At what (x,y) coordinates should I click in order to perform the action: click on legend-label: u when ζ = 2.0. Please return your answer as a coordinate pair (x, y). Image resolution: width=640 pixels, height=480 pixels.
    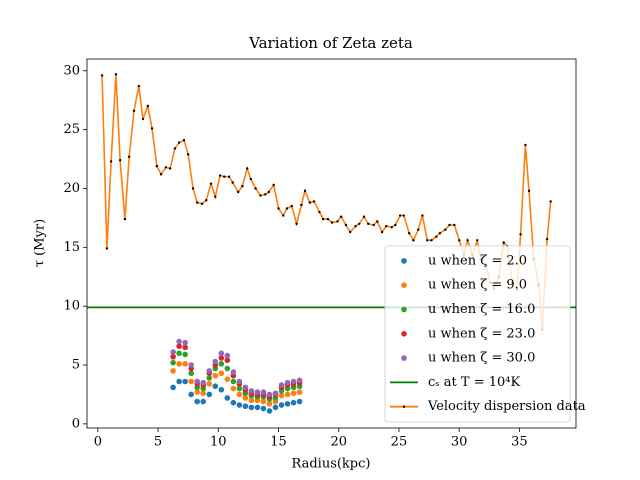
    Looking at the image, I should click on (477, 260).